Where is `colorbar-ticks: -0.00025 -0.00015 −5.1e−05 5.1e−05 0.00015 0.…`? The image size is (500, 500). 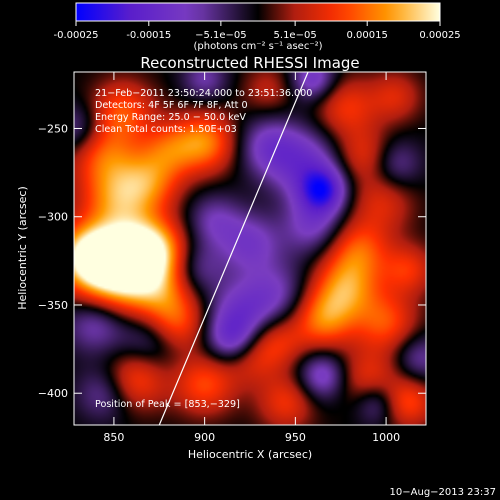 colorbar-ticks: -0.00025 -0.00015 −5.1e−05 5.1e−05 0.00015 0.… is located at coordinates (257, 31).